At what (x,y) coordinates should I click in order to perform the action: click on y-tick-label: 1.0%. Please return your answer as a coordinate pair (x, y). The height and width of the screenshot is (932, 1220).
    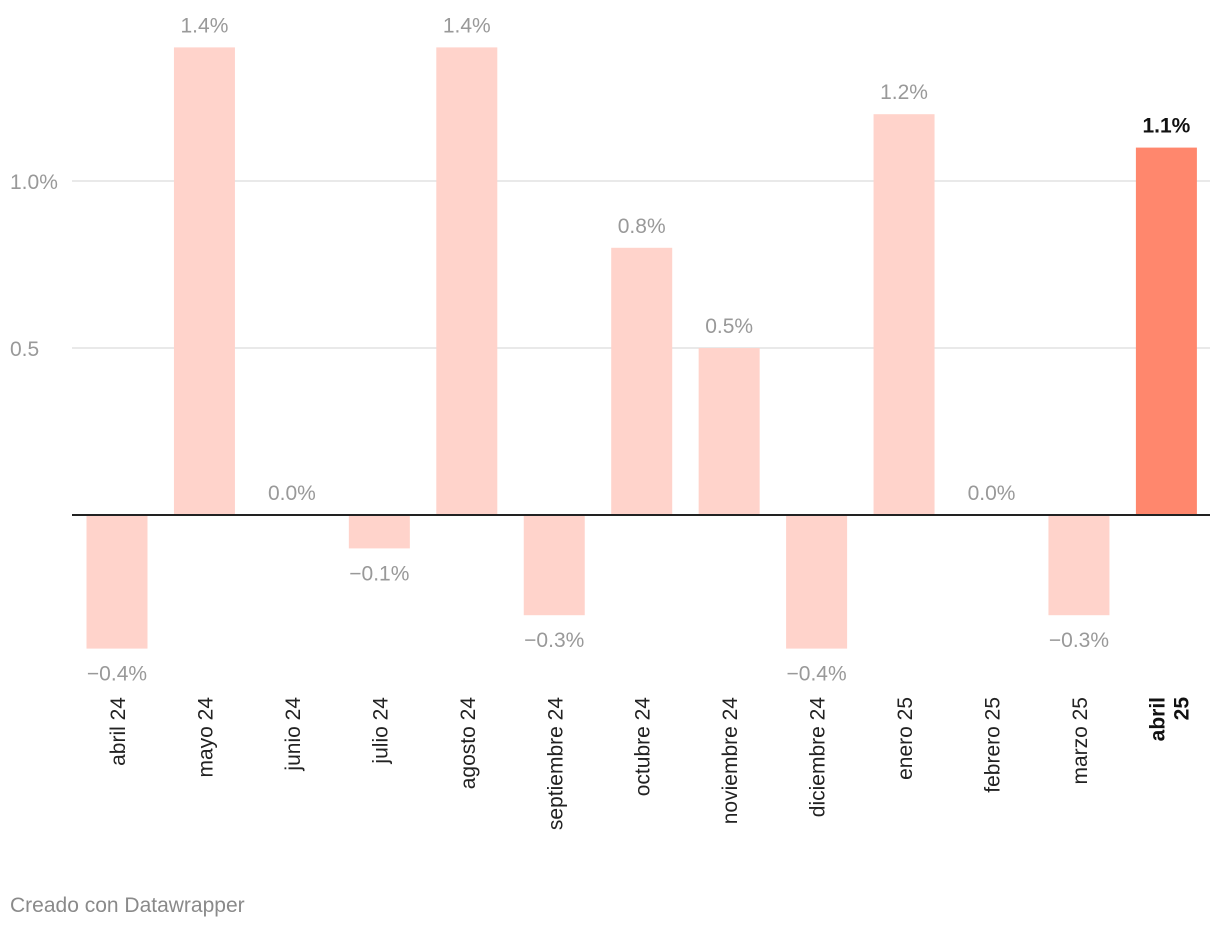
    Looking at the image, I should click on (34, 182).